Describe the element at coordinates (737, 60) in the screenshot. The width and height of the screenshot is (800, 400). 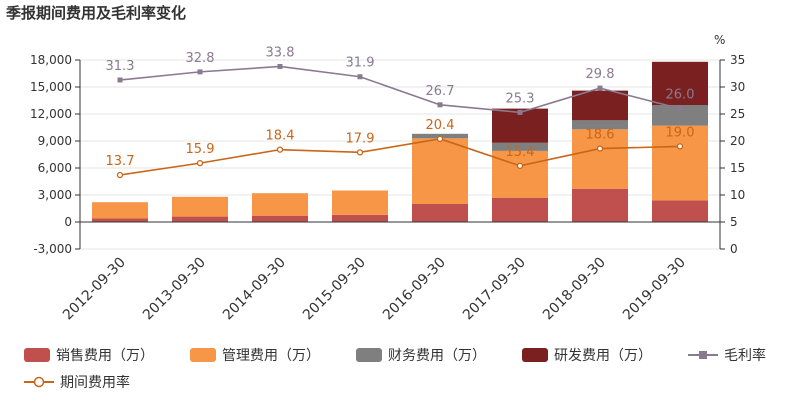
I see `y-right-tick-label: 35` at that location.